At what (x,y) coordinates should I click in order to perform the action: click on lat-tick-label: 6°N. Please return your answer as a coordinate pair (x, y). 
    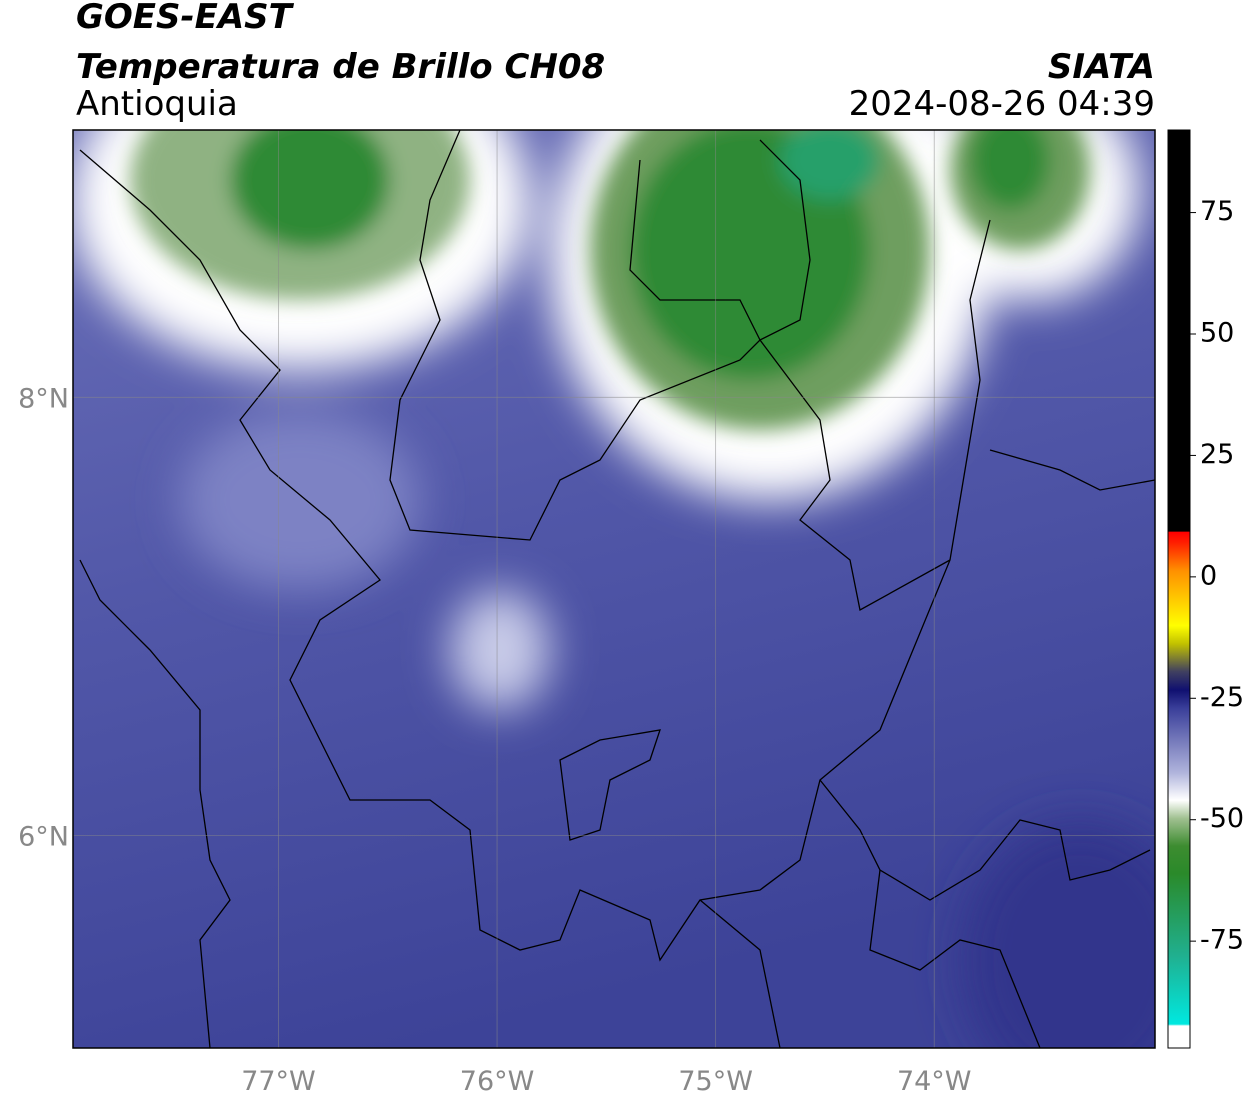
    Looking at the image, I should click on (43, 836).